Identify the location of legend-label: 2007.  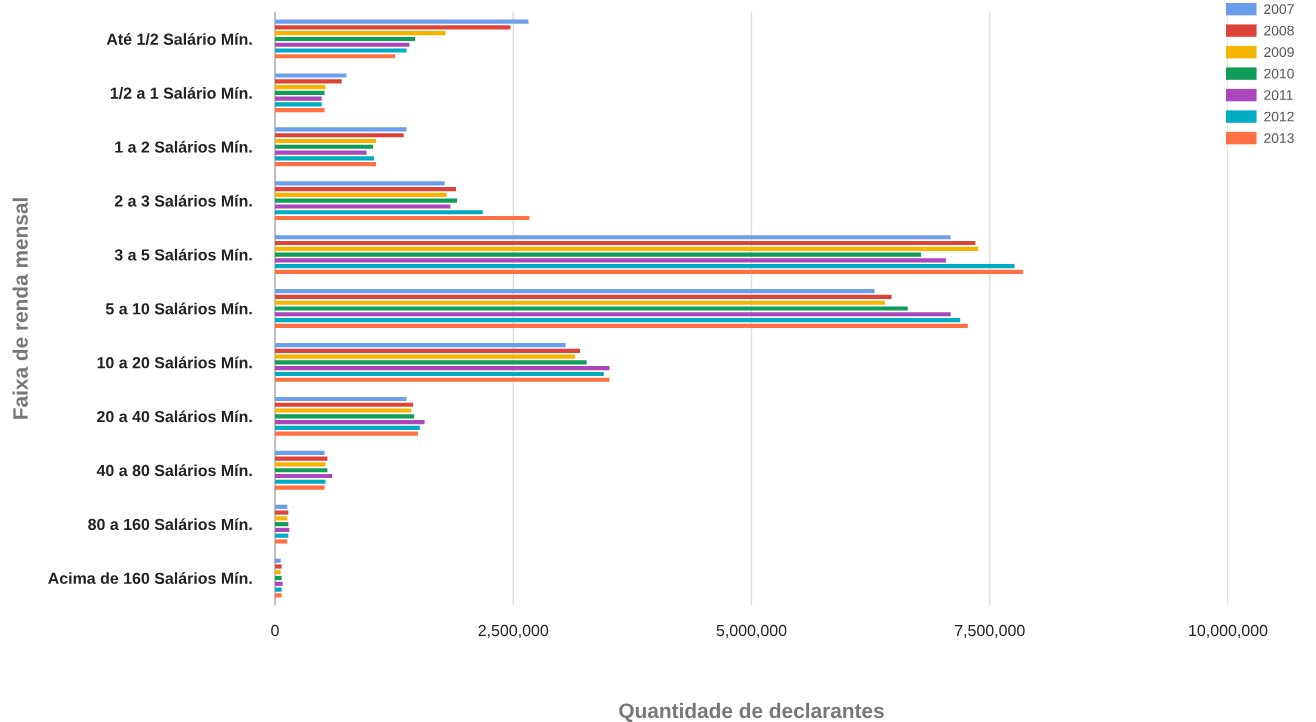
(1279, 9).